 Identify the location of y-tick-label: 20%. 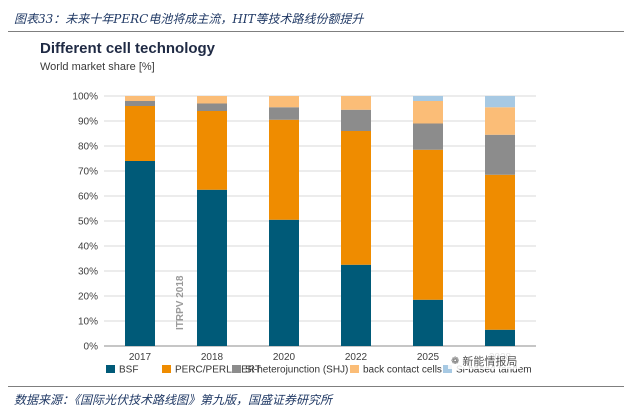
(88, 297).